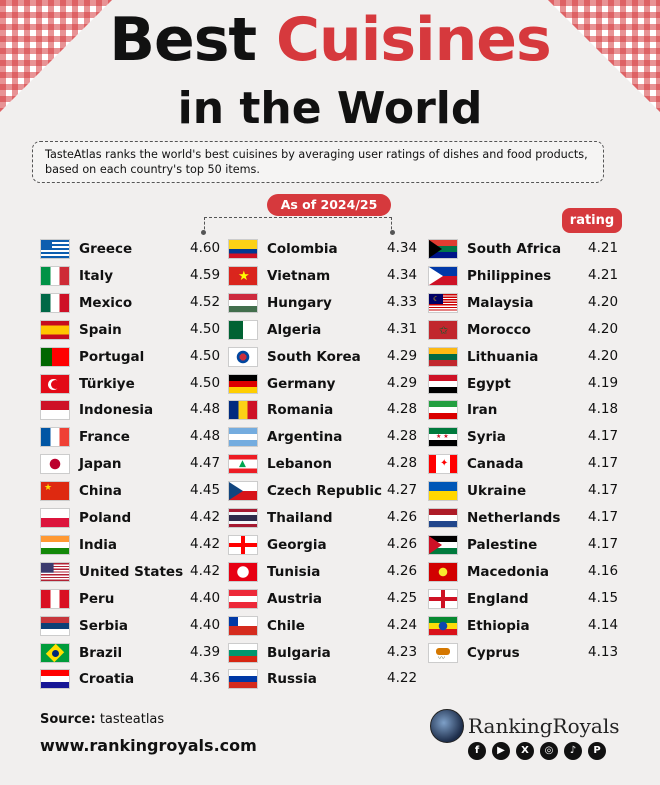 Image resolution: width=660 pixels, height=785 pixels. Describe the element at coordinates (327, 357) in the screenshot. I see `table-row: South Korea 4.29` at that location.